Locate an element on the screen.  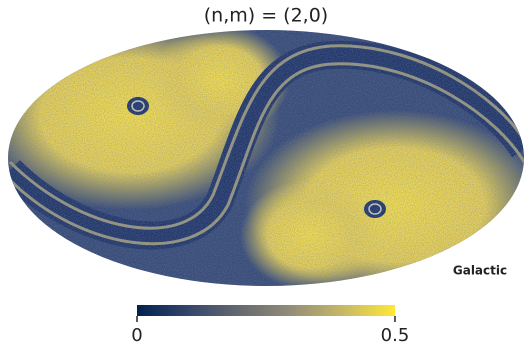
chart-title: (n,m) = (2,0) is located at coordinates (266, 16).